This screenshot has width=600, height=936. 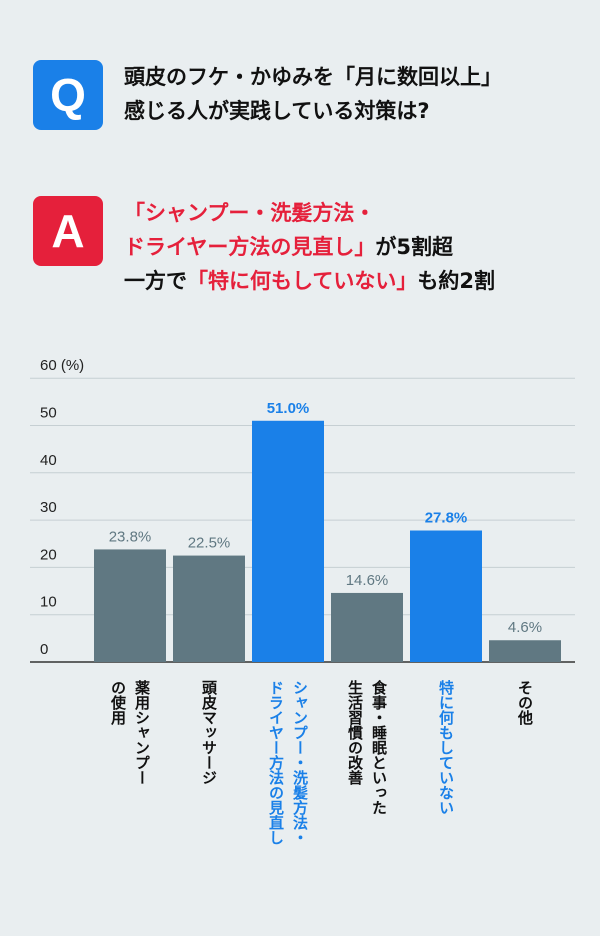 I want to click on question-line-2: 感じる人が実践している対策は?, so click(x=277, y=111).